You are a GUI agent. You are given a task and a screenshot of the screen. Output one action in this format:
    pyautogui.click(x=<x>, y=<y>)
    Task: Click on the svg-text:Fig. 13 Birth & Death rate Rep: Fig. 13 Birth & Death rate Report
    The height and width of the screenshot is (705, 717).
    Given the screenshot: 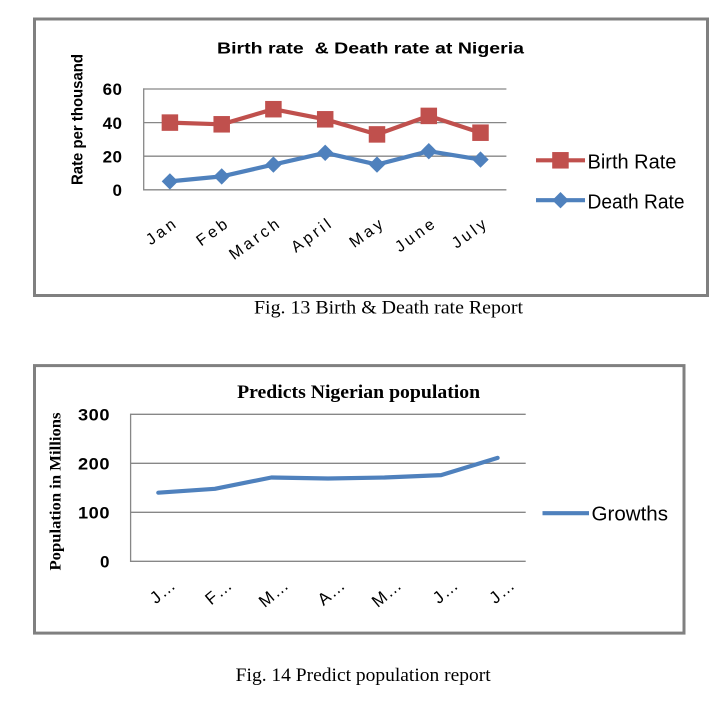 What is the action you would take?
    pyautogui.click(x=389, y=307)
    